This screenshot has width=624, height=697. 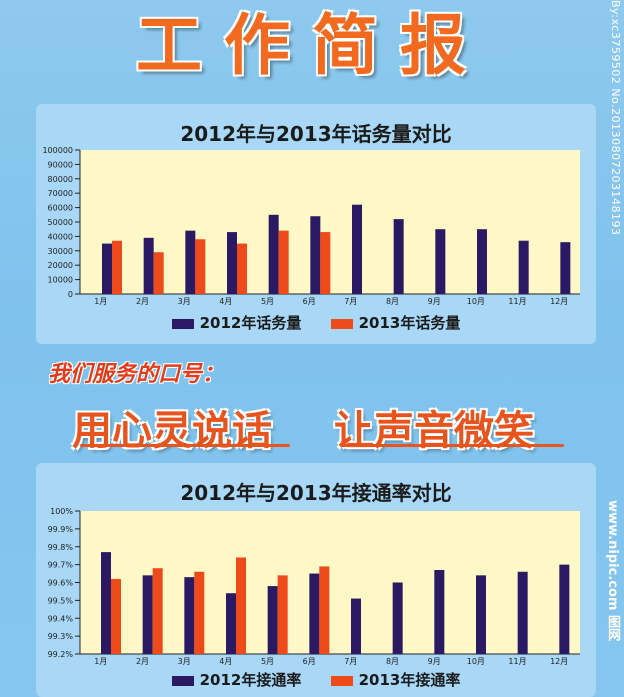 What do you see at coordinates (60, 179) in the screenshot?
I see `y-tick-label: 80000` at bounding box center [60, 179].